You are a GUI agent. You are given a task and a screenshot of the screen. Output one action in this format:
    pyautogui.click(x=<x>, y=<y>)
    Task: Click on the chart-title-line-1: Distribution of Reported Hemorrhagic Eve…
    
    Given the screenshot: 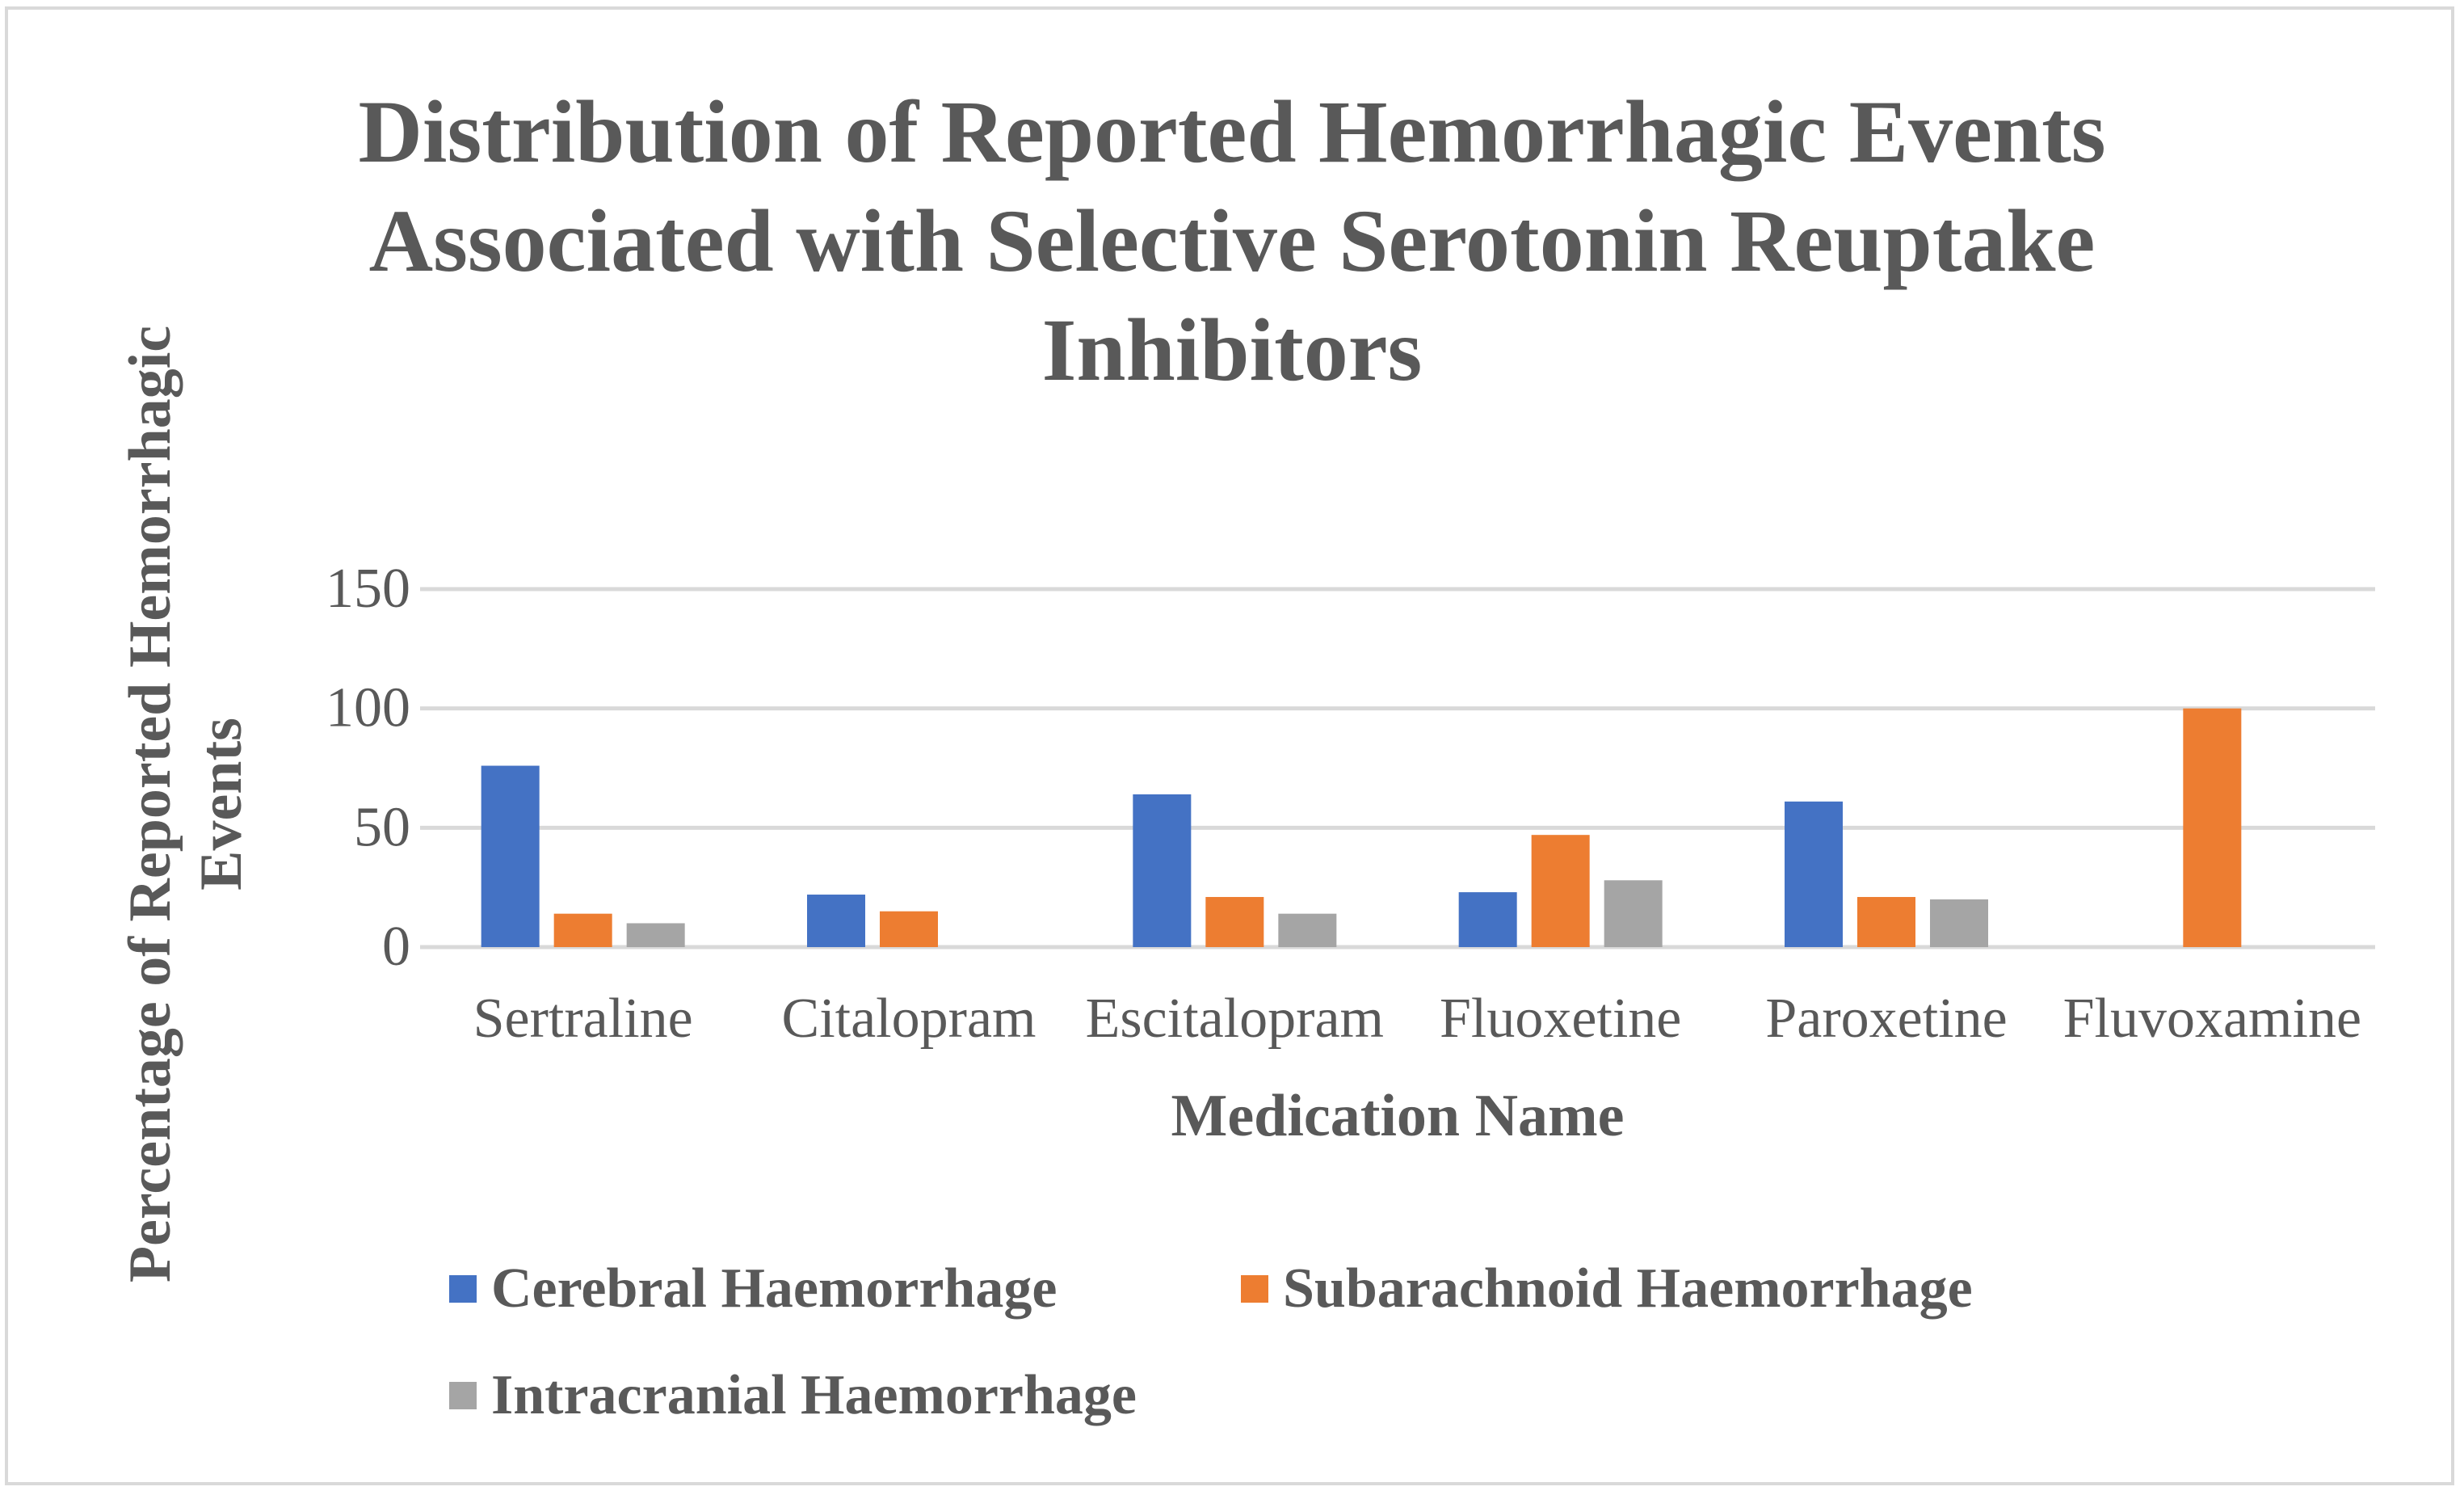 What is the action you would take?
    pyautogui.click(x=1232, y=131)
    